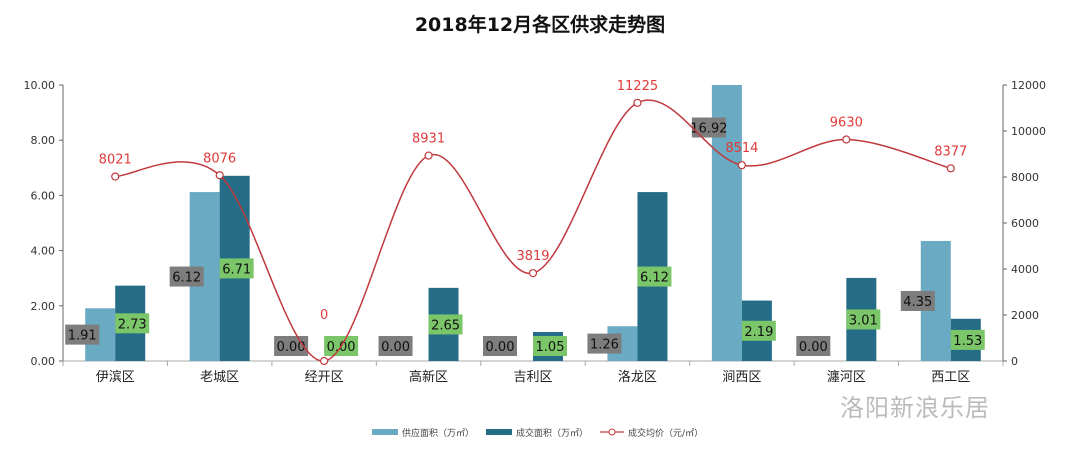 This screenshot has width=1080, height=451. Describe the element at coordinates (637, 86) in the screenshot. I see `price-data-label: 11225` at that location.